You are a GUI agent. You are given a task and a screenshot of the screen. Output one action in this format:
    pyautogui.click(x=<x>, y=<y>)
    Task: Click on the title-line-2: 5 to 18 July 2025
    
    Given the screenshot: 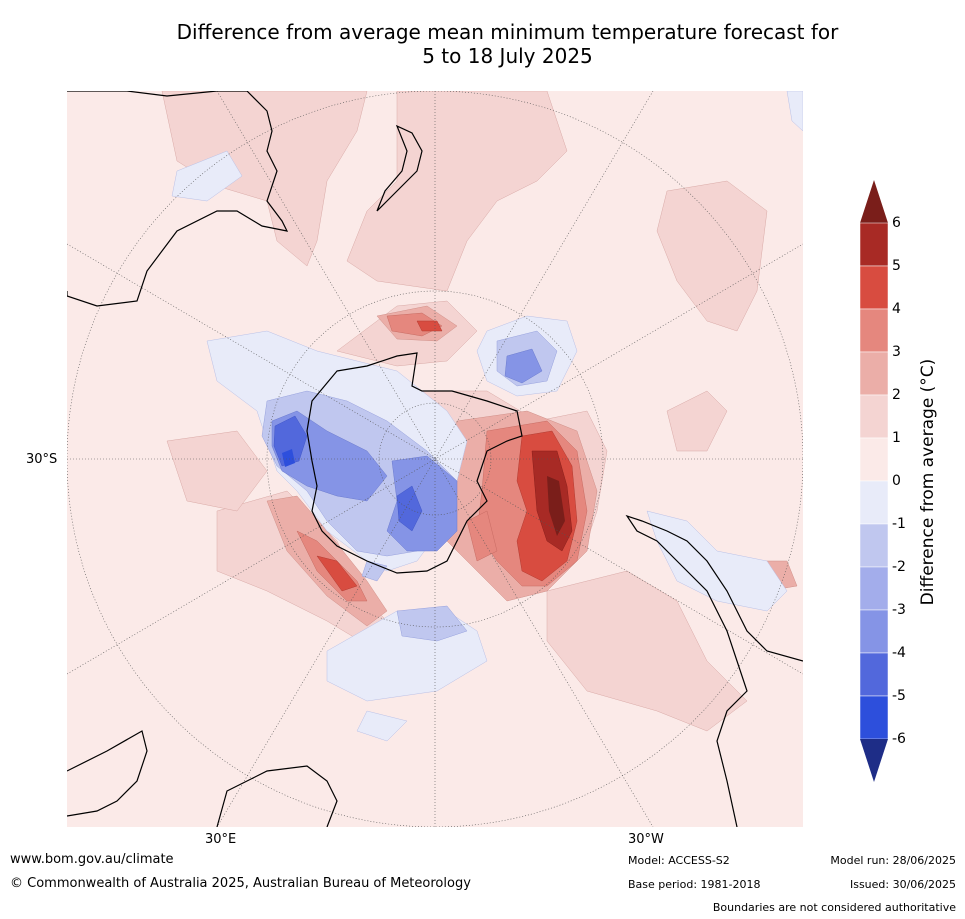 What is the action you would take?
    pyautogui.click(x=507, y=56)
    